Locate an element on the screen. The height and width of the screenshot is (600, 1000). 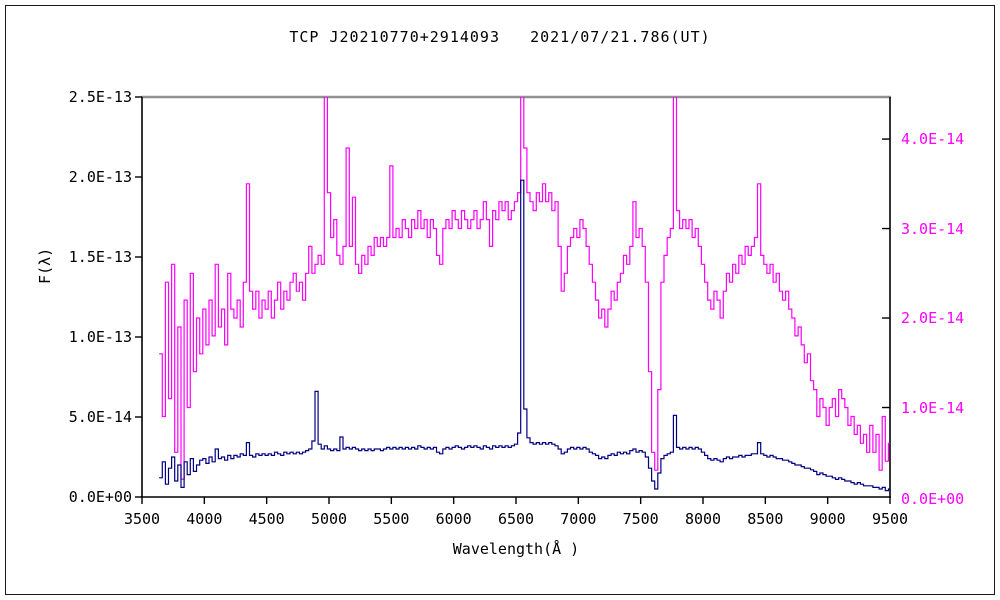
chart-title: TCP J20210770+2914093 2021/07/21.786(UT) is located at coordinates (500, 37).